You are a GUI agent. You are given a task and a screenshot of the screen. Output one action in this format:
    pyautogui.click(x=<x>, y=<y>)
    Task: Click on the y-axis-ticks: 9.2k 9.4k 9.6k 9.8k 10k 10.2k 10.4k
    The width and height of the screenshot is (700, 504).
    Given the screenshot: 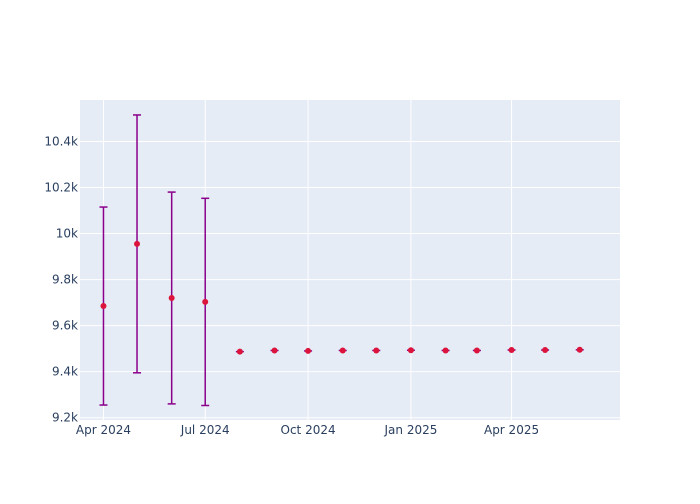 What is the action you would take?
    pyautogui.click(x=61, y=279)
    